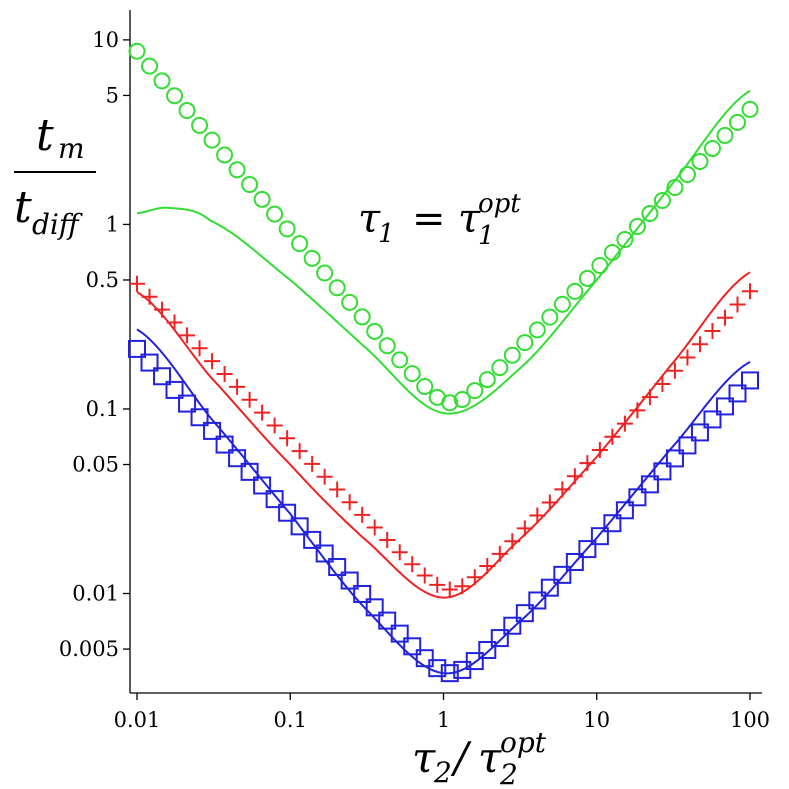  Describe the element at coordinates (137, 720) in the screenshot. I see `x-tick-label: 0.01` at that location.